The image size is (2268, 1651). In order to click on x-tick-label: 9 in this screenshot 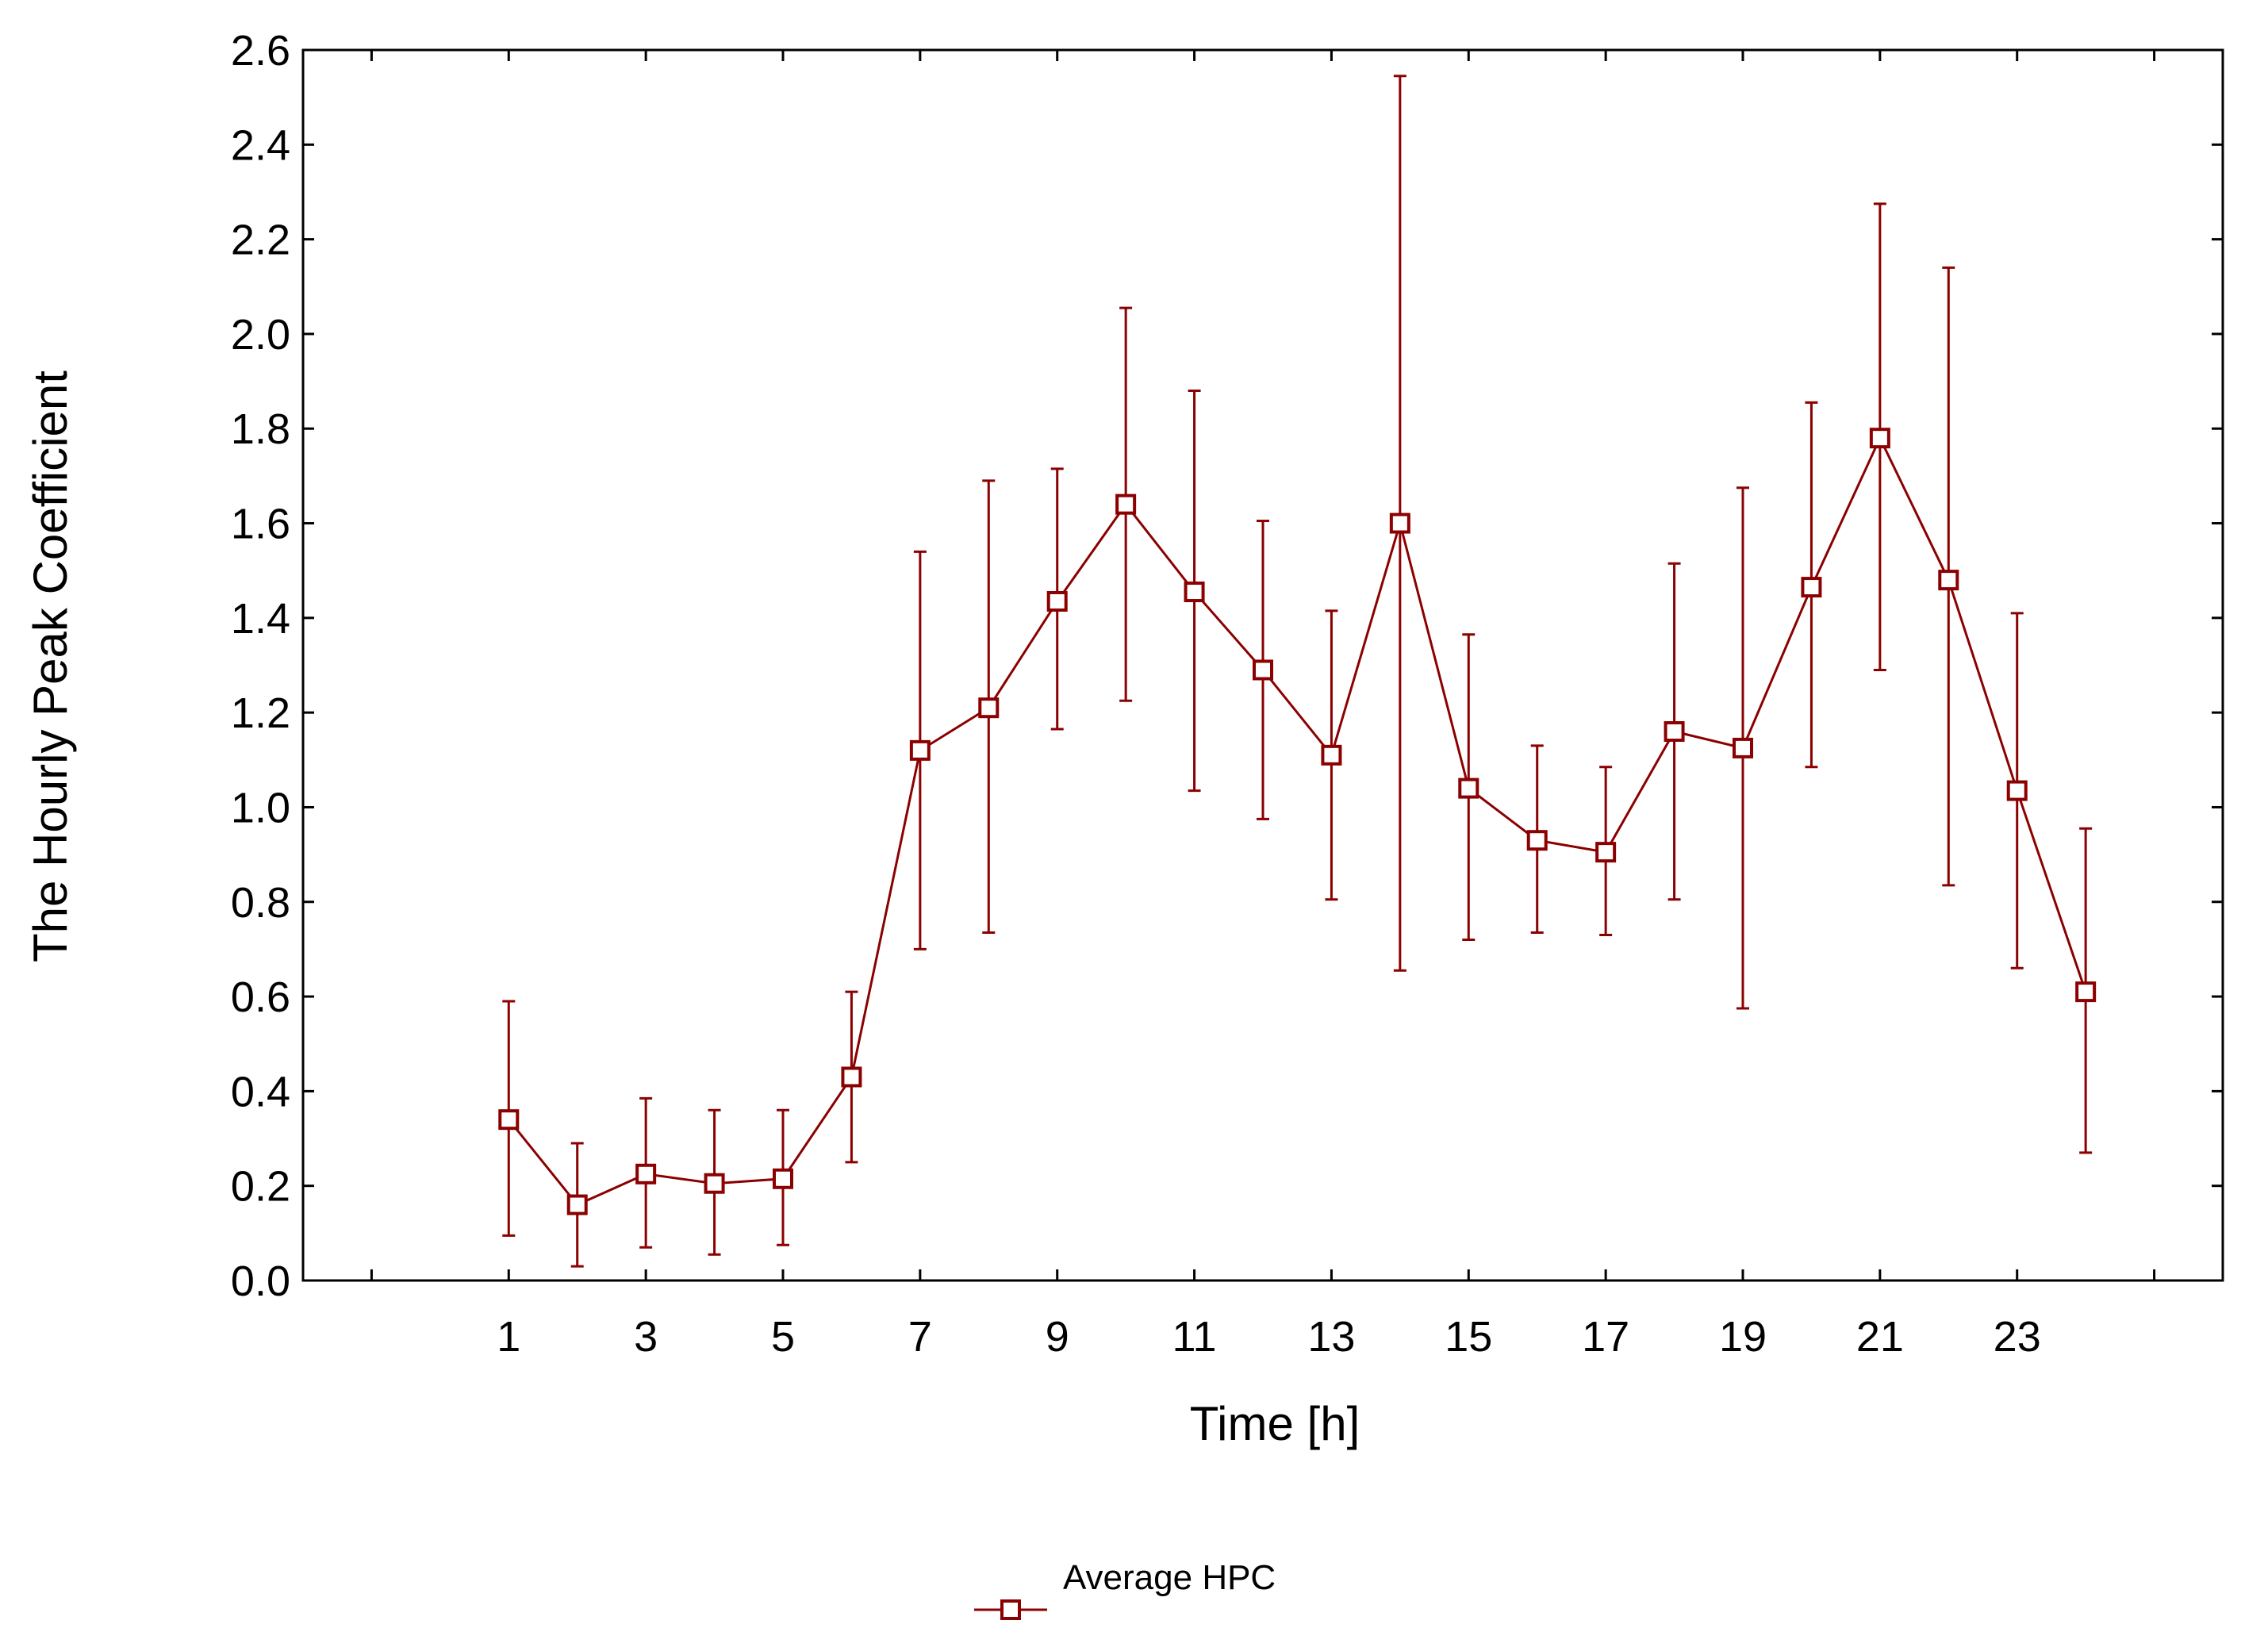, I will do `click(1058, 1337)`.